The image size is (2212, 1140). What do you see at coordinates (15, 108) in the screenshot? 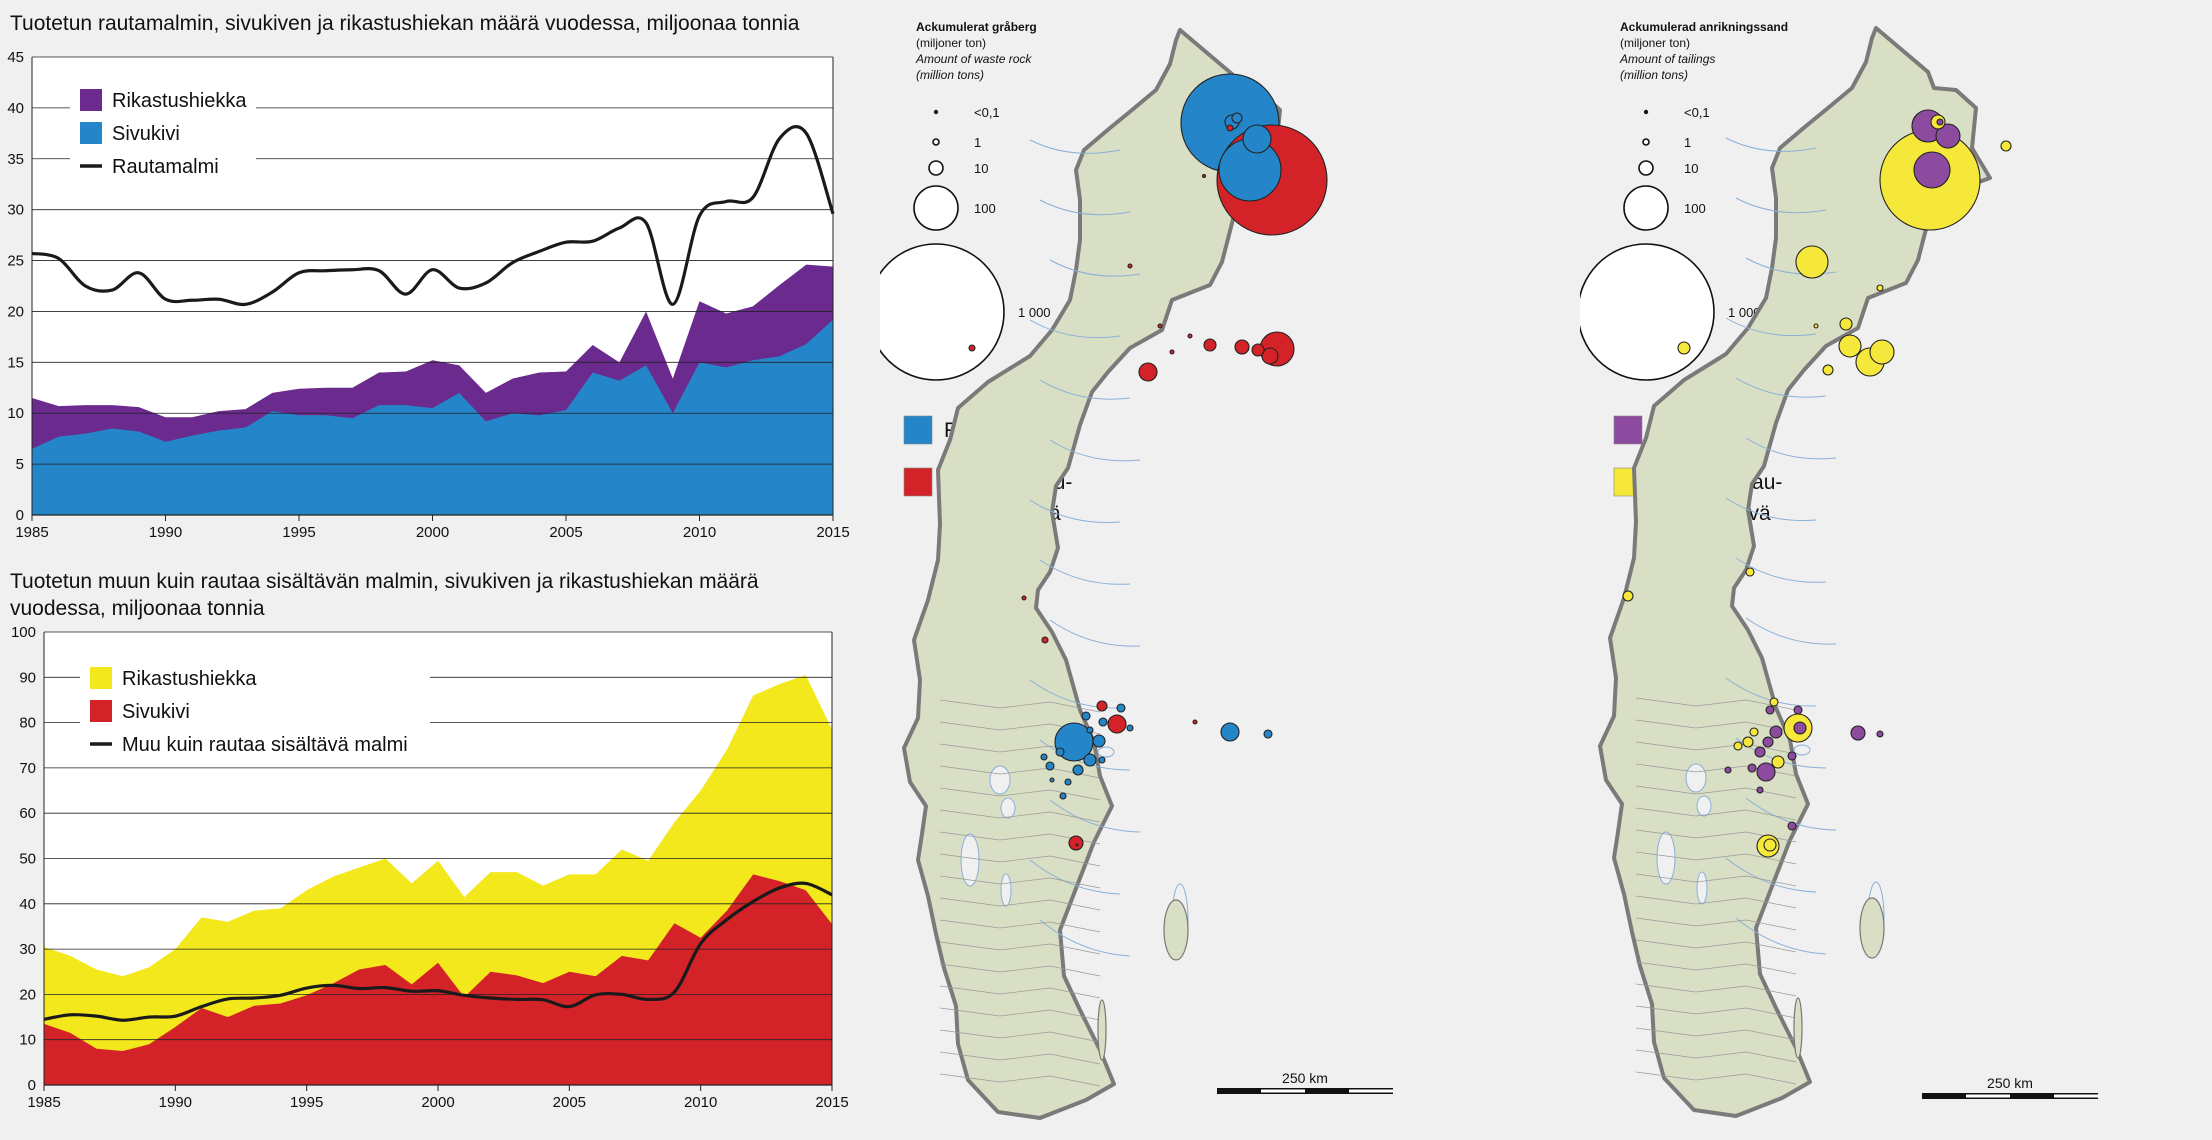
I see `y-tick-label: 40` at bounding box center [15, 108].